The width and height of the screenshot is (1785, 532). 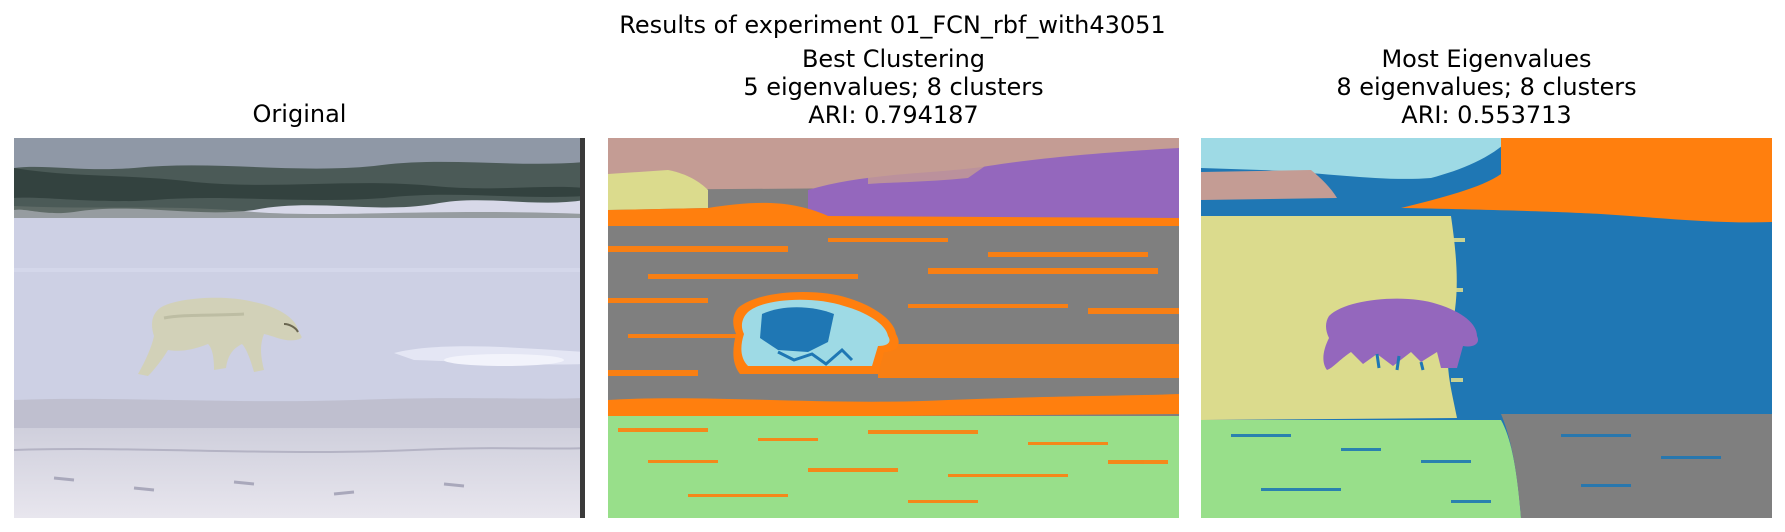 What do you see at coordinates (893, 59) in the screenshot?
I see `panel-title-best-line1: Best Clustering` at bounding box center [893, 59].